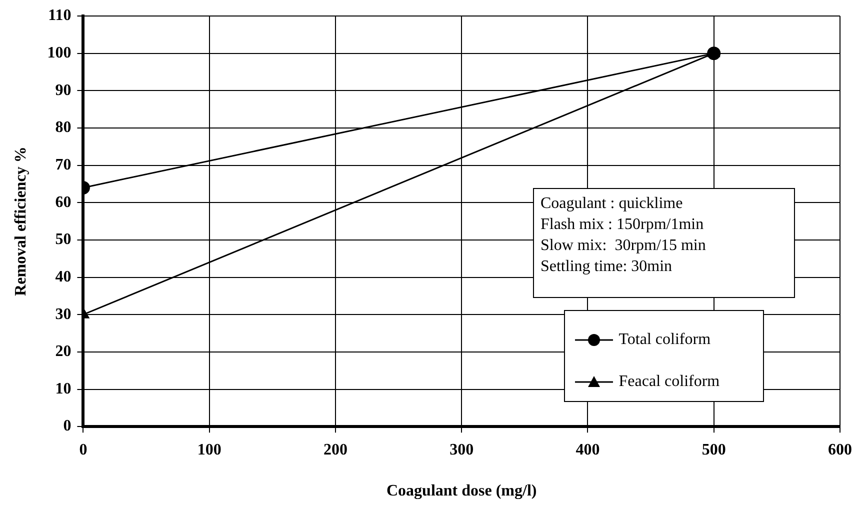 This screenshot has width=860, height=513. What do you see at coordinates (209, 449) in the screenshot?
I see `x-tick-label: 100` at bounding box center [209, 449].